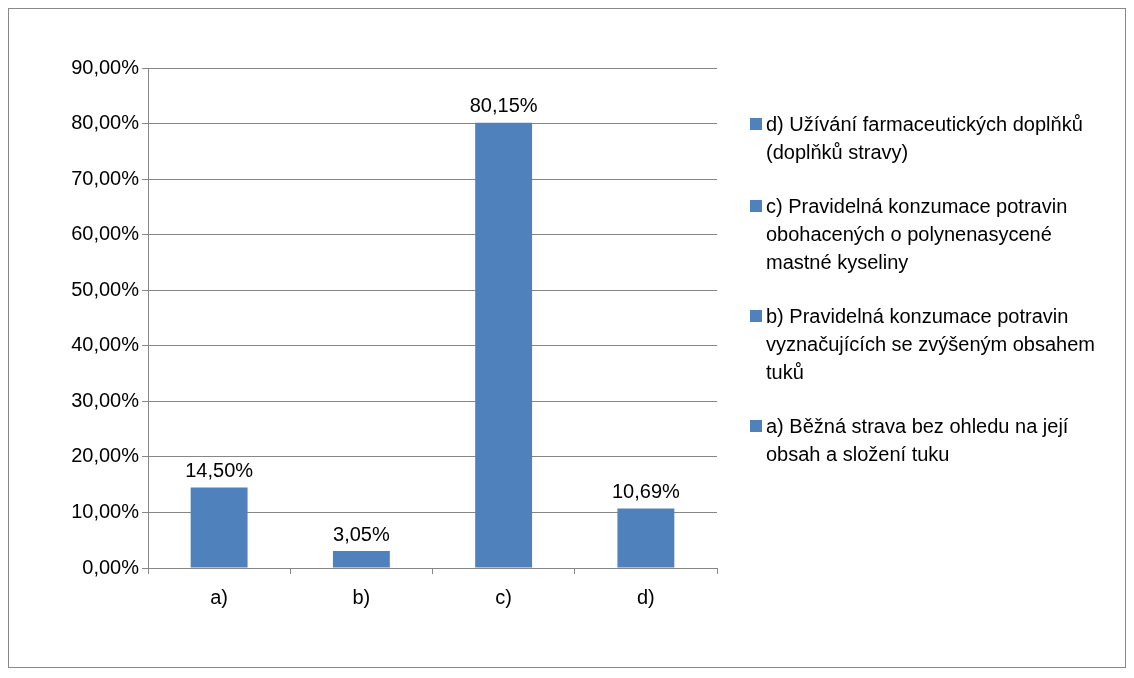 The image size is (1134, 678). I want to click on x-tick-label: d), so click(645, 596).